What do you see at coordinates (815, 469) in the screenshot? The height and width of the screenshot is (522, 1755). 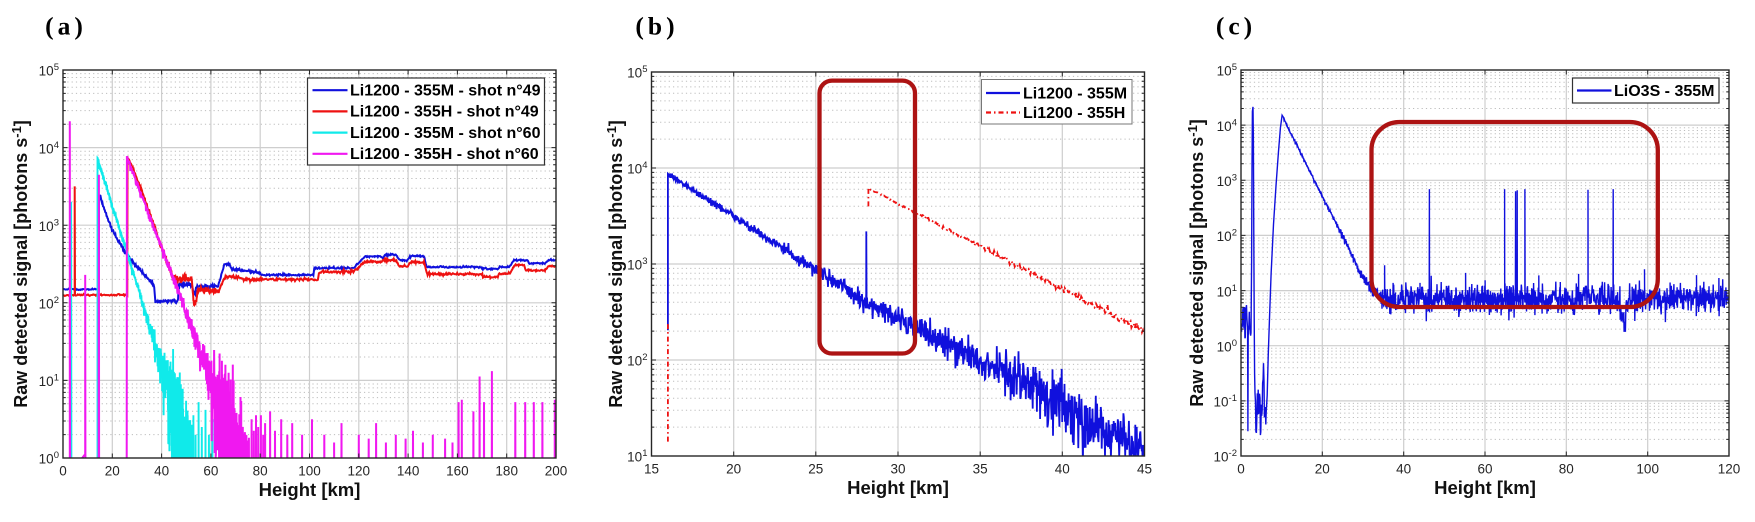 I see `svg-text: 25` at bounding box center [815, 469].